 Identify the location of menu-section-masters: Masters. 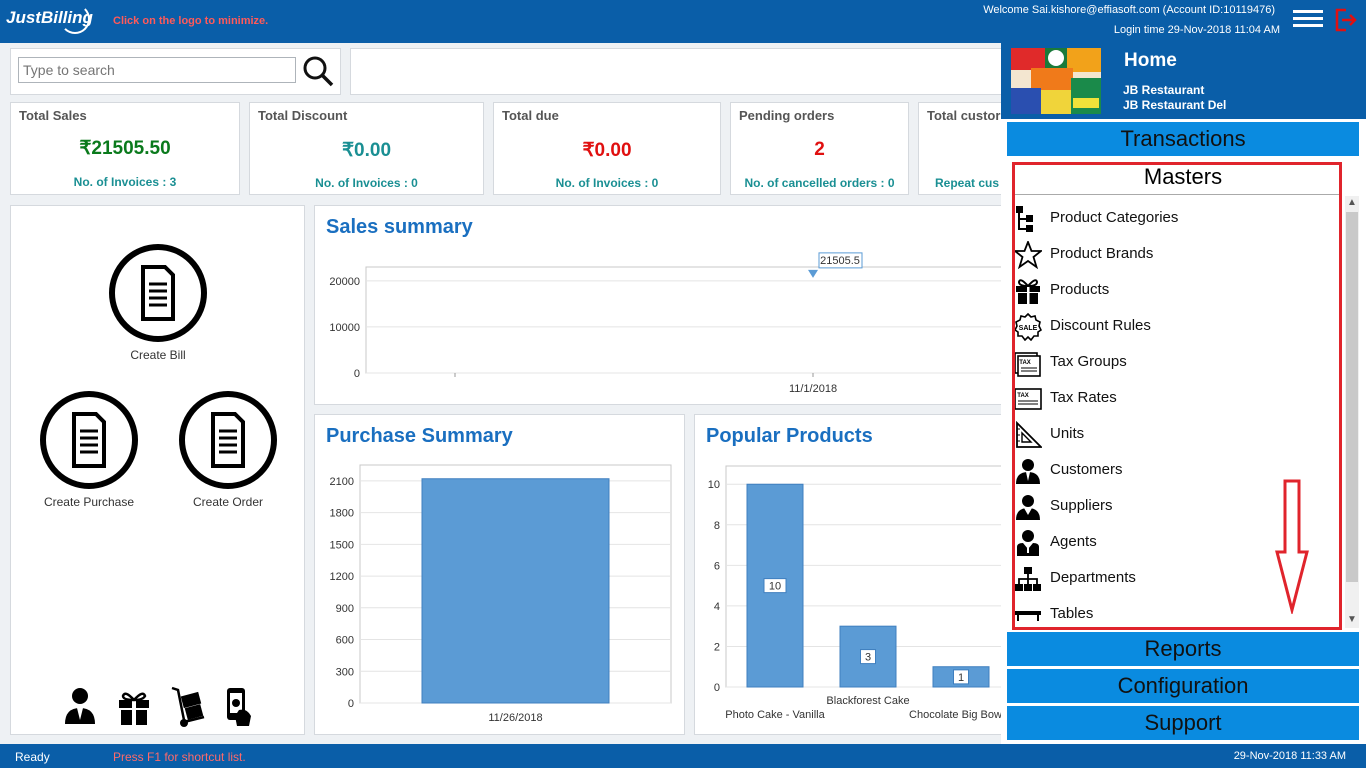
(1183, 177).